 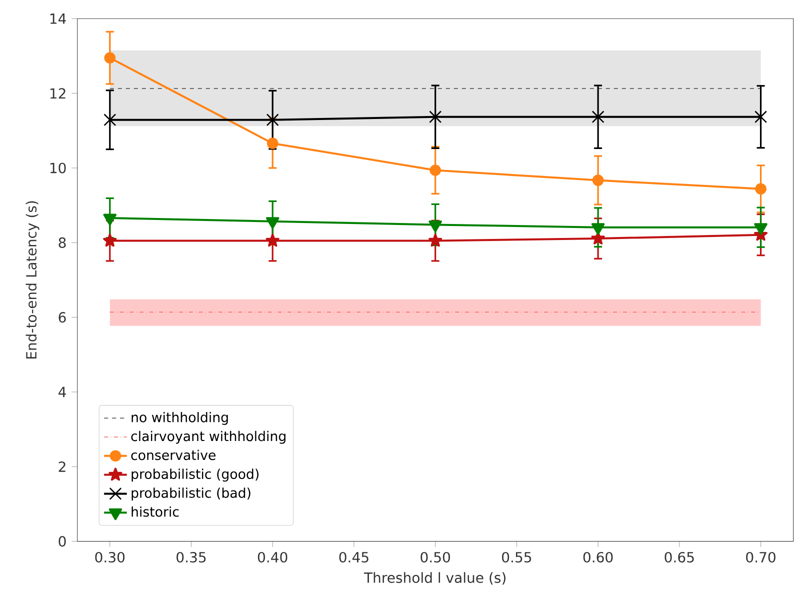 I want to click on legend-label: conservative, so click(x=173, y=455).